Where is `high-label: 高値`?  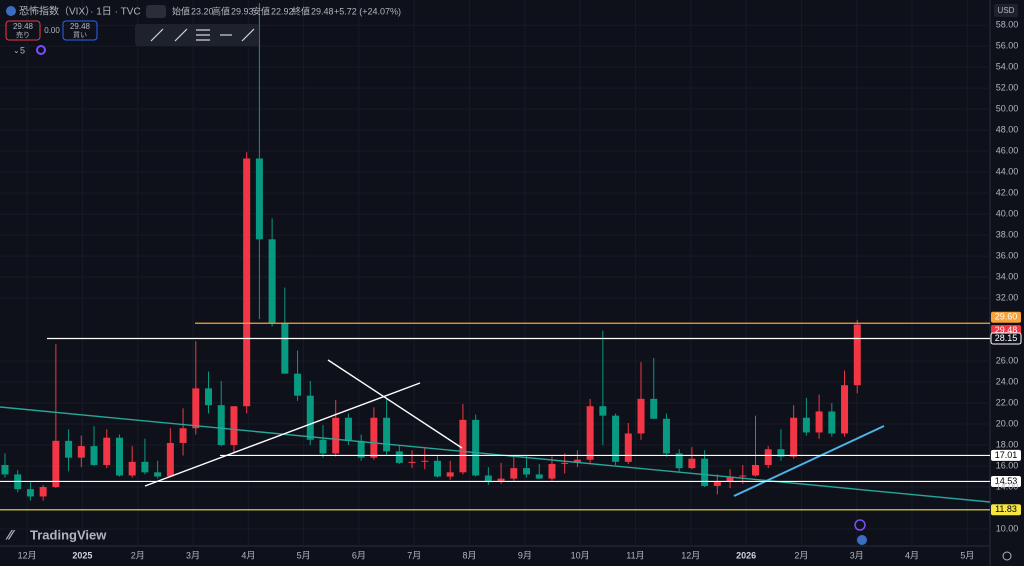 high-label: 高値 is located at coordinates (221, 10).